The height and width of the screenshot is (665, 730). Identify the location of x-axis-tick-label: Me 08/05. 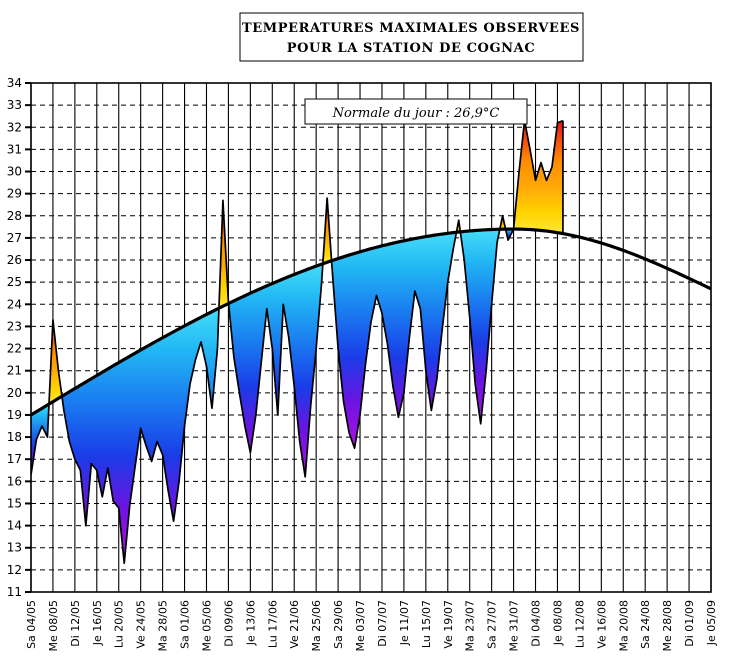
(53, 625).